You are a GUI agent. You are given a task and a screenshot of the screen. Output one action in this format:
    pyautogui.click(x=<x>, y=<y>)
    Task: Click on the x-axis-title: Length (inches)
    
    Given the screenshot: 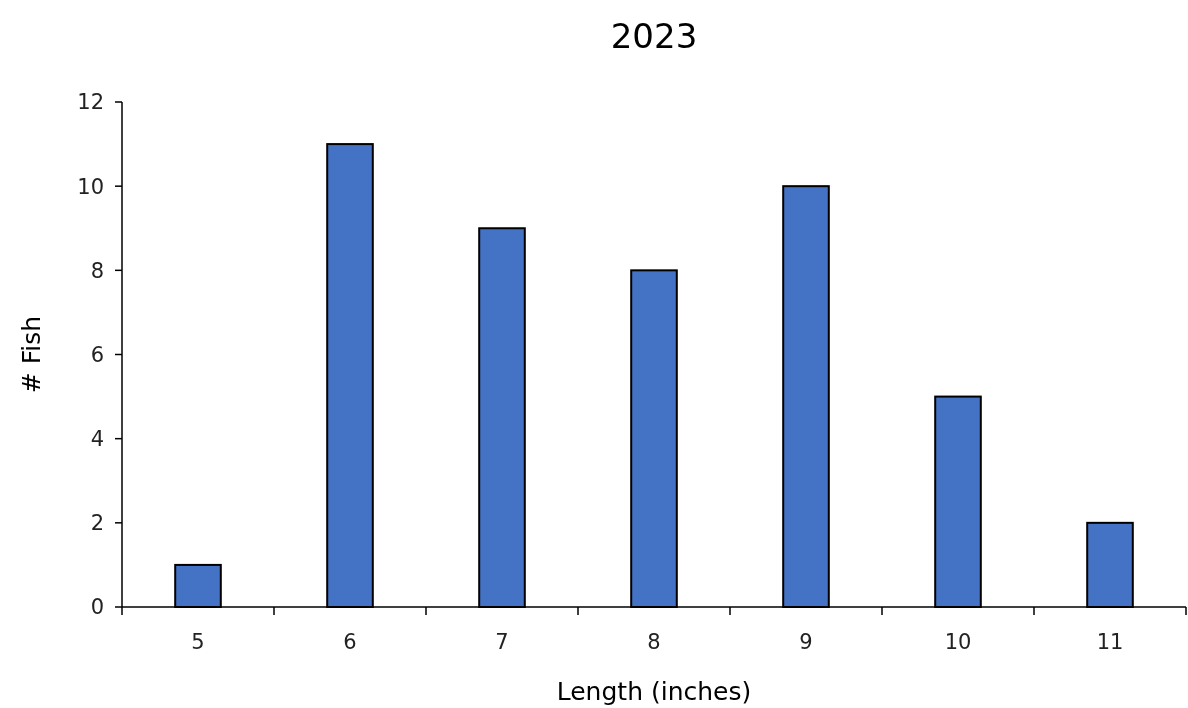 What is the action you would take?
    pyautogui.click(x=654, y=691)
    